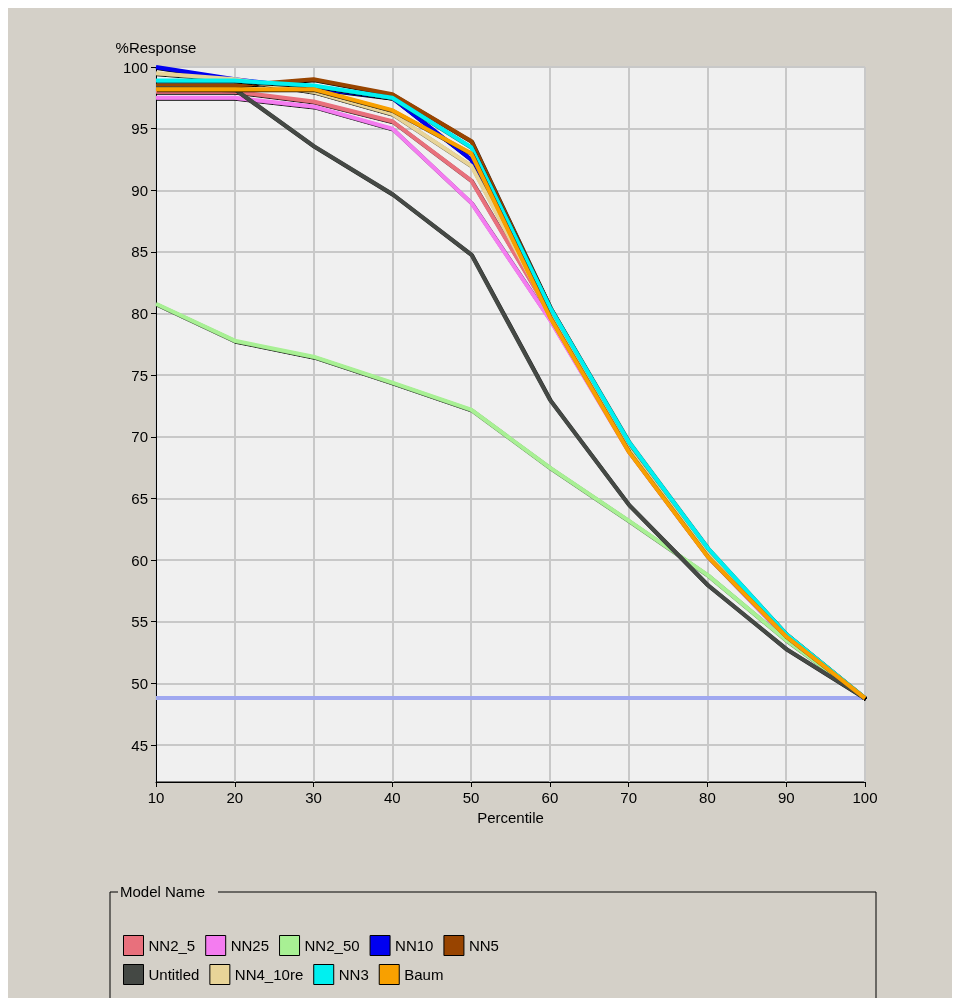 The width and height of the screenshot is (960, 1004). I want to click on x-tick-label: 30, so click(313, 797).